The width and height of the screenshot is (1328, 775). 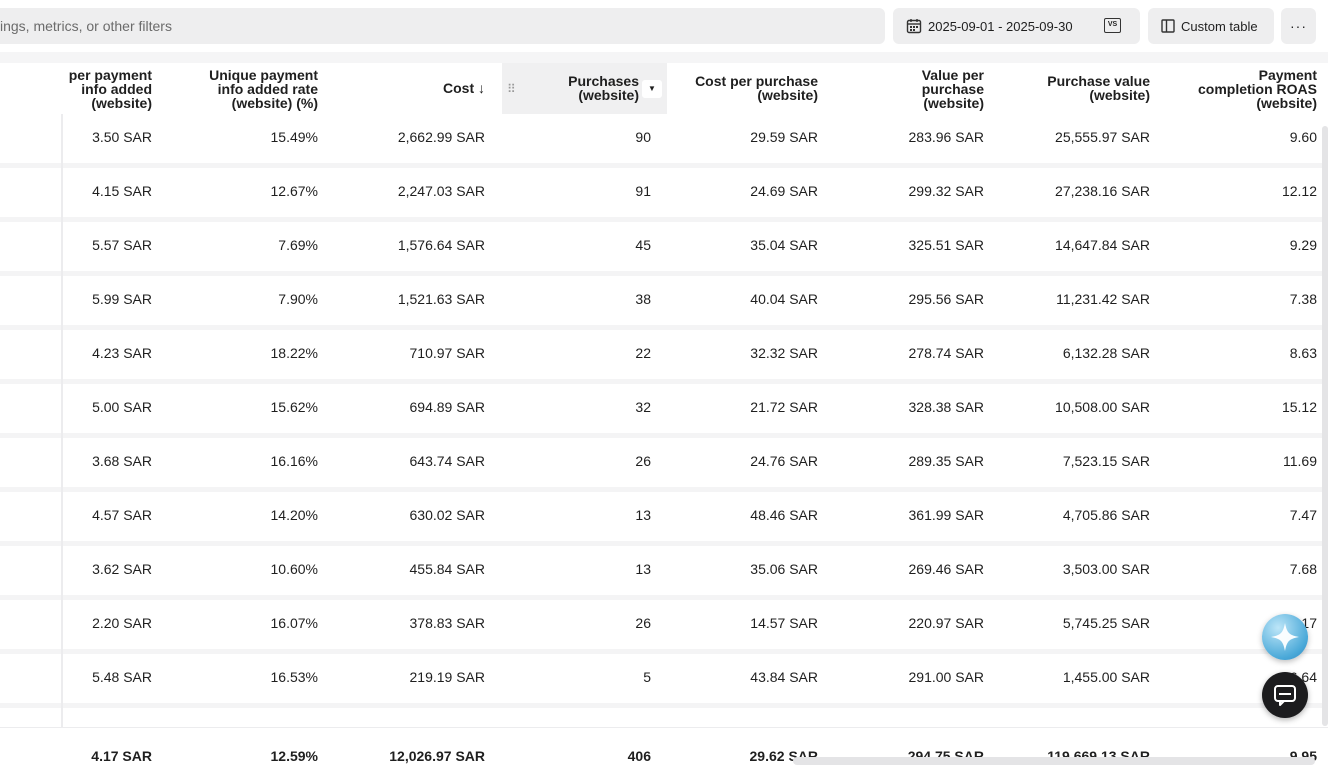 What do you see at coordinates (441, 299) in the screenshot?
I see `table-cell: 1,521.63 SAR` at bounding box center [441, 299].